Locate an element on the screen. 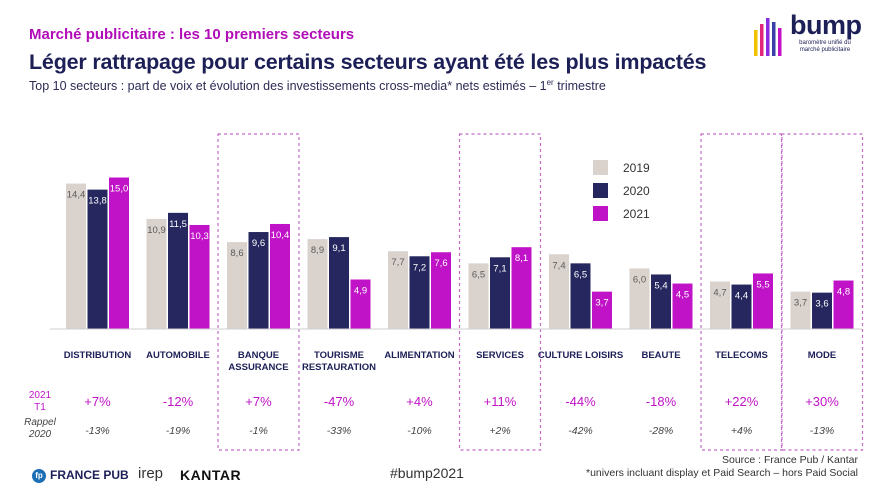 The width and height of the screenshot is (882, 497). bar-value-label: 11,5 is located at coordinates (178, 224).